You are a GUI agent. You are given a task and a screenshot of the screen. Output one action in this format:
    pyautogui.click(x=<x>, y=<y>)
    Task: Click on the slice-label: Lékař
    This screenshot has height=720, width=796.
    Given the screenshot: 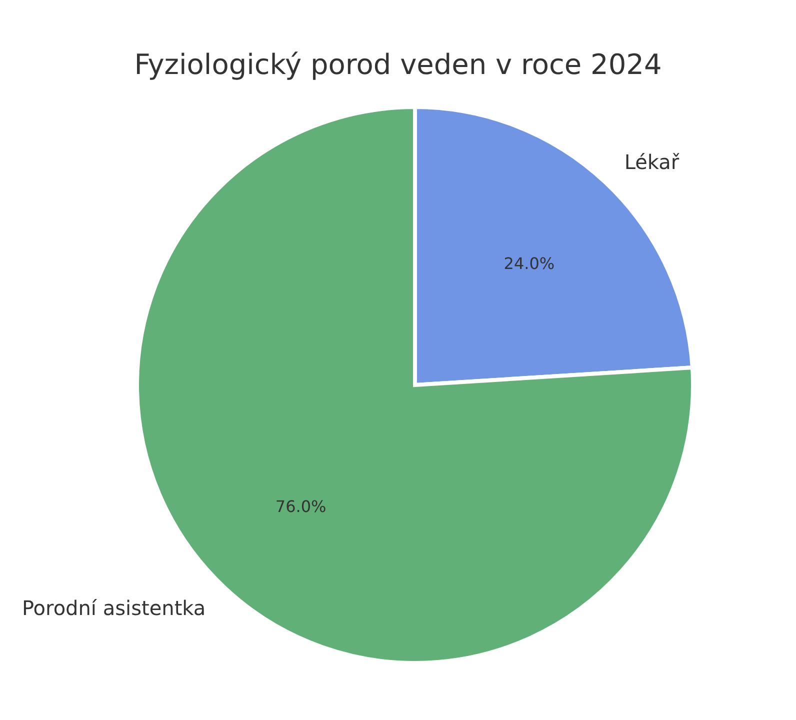 What is the action you would take?
    pyautogui.click(x=652, y=162)
    